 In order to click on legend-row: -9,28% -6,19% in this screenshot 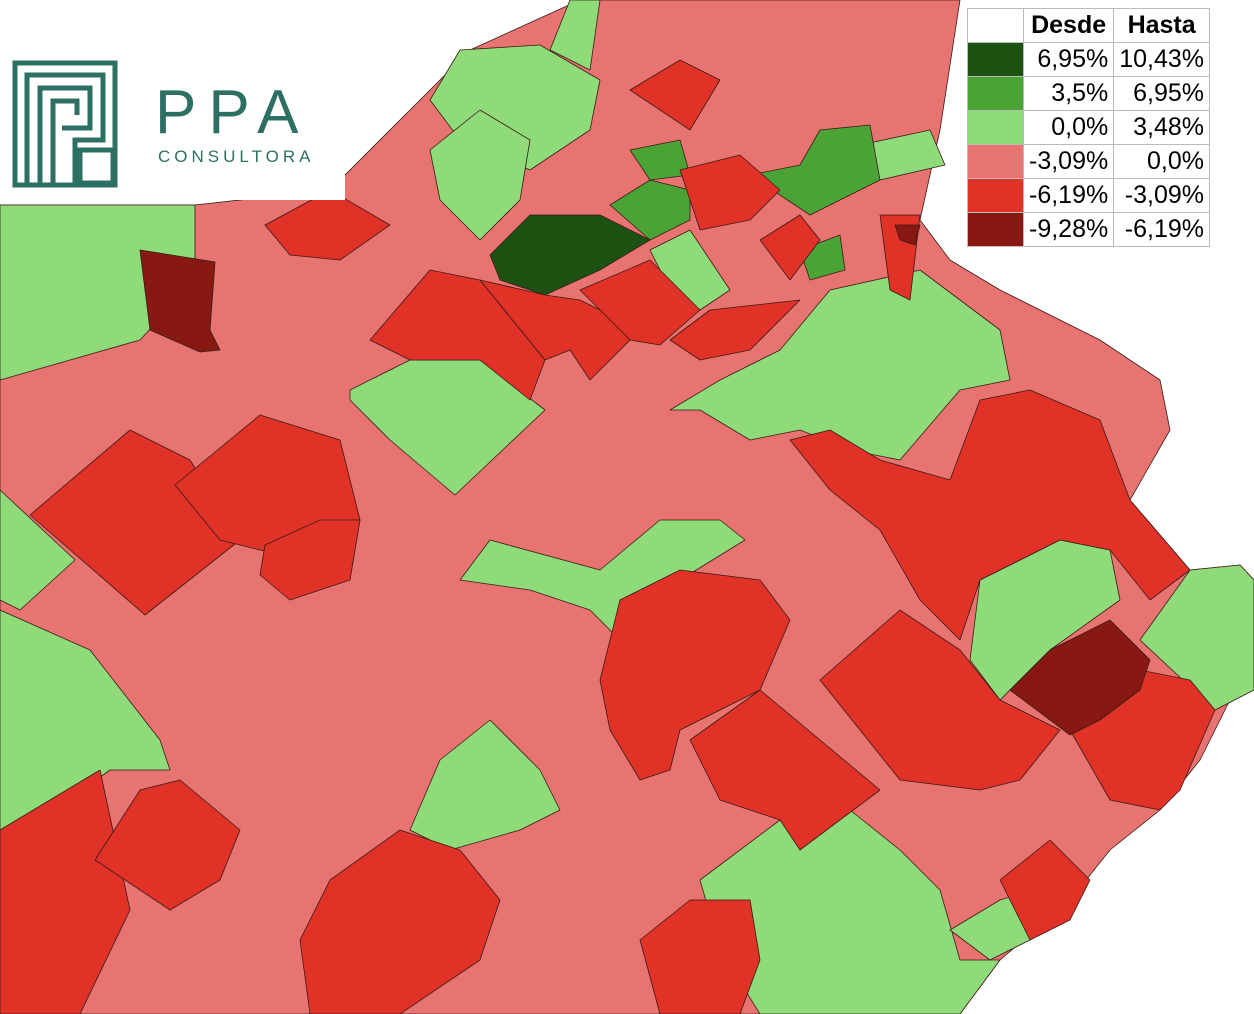, I will do `click(1089, 229)`.